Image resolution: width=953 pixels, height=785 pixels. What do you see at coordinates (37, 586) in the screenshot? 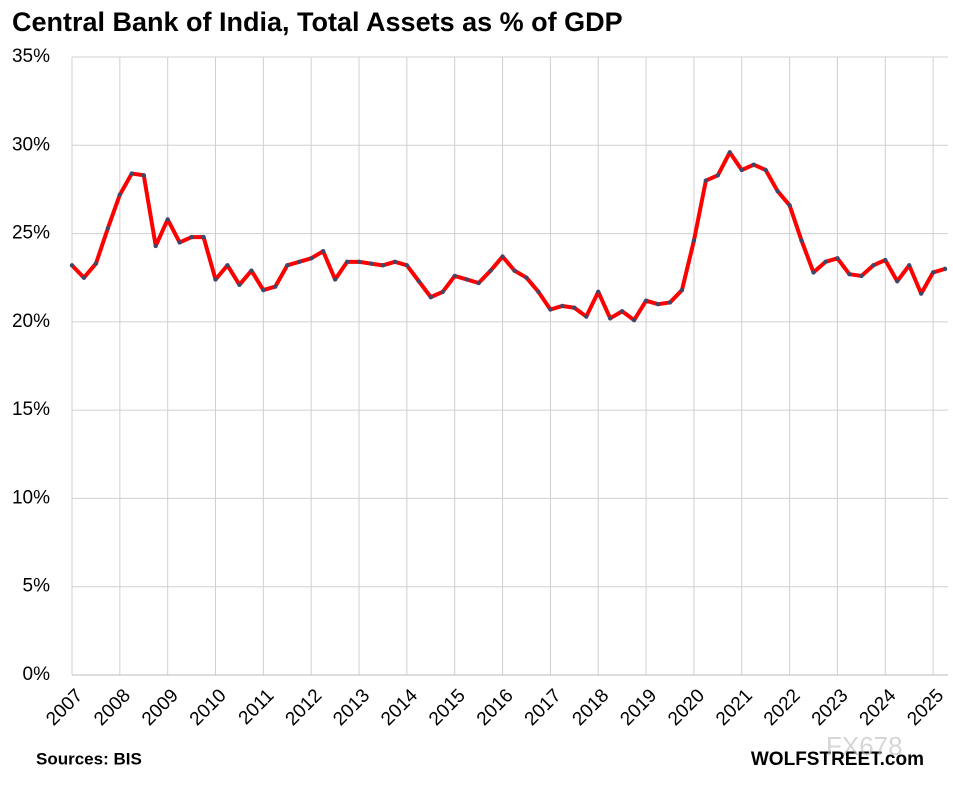
I see `y-tick-label: 5%` at bounding box center [37, 586].